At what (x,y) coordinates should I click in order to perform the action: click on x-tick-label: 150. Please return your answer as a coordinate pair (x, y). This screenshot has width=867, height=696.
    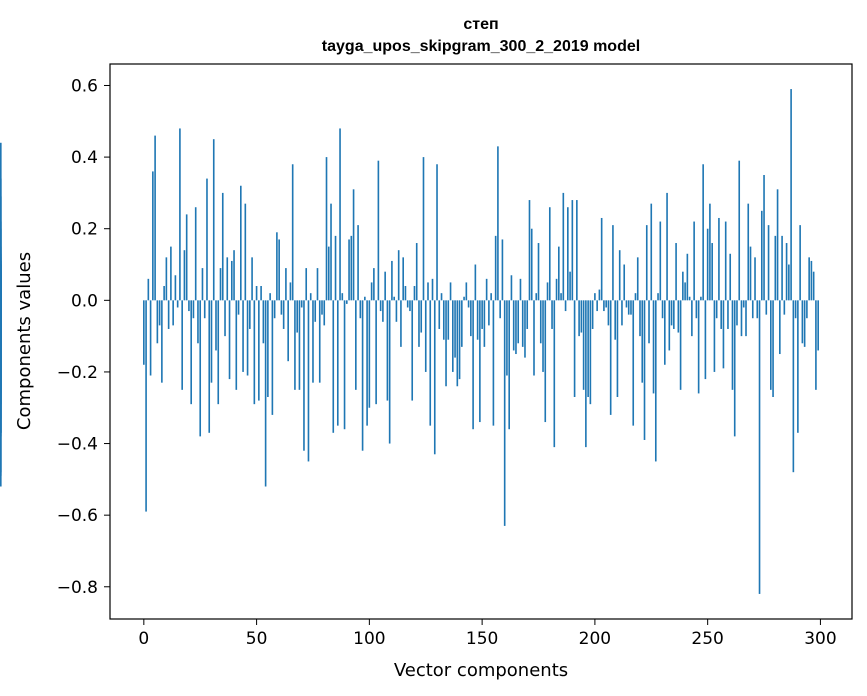
    Looking at the image, I should click on (482, 639).